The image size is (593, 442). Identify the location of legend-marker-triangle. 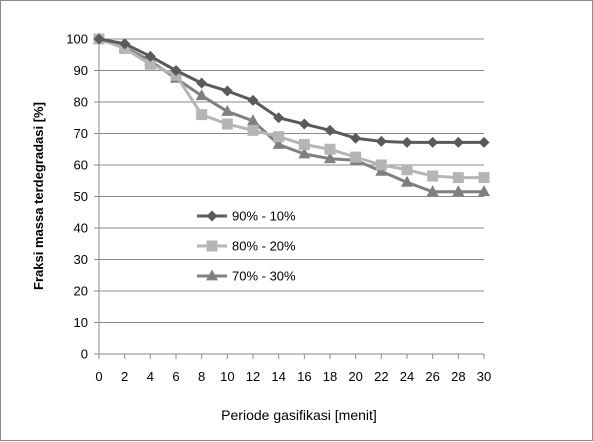
(212, 275).